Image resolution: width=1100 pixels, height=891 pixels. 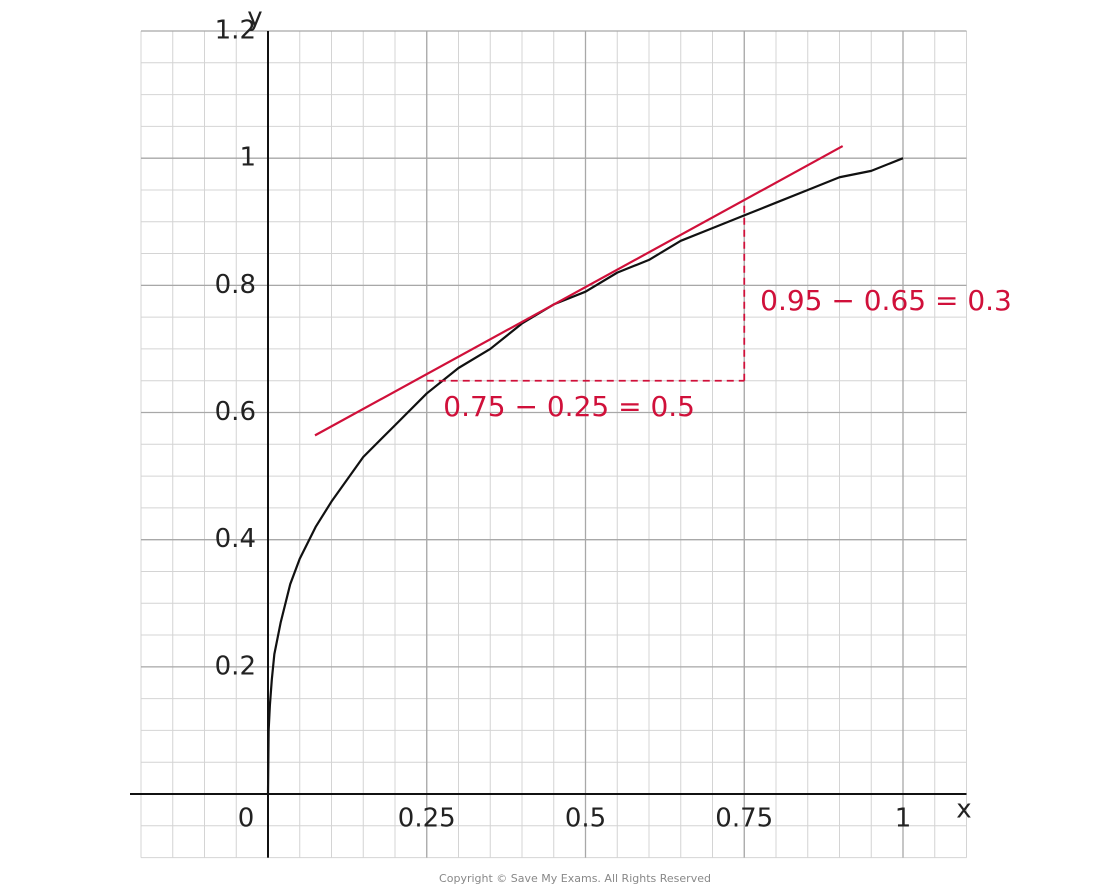 I want to click on y-tick-label: 1.2, so click(x=235, y=31).